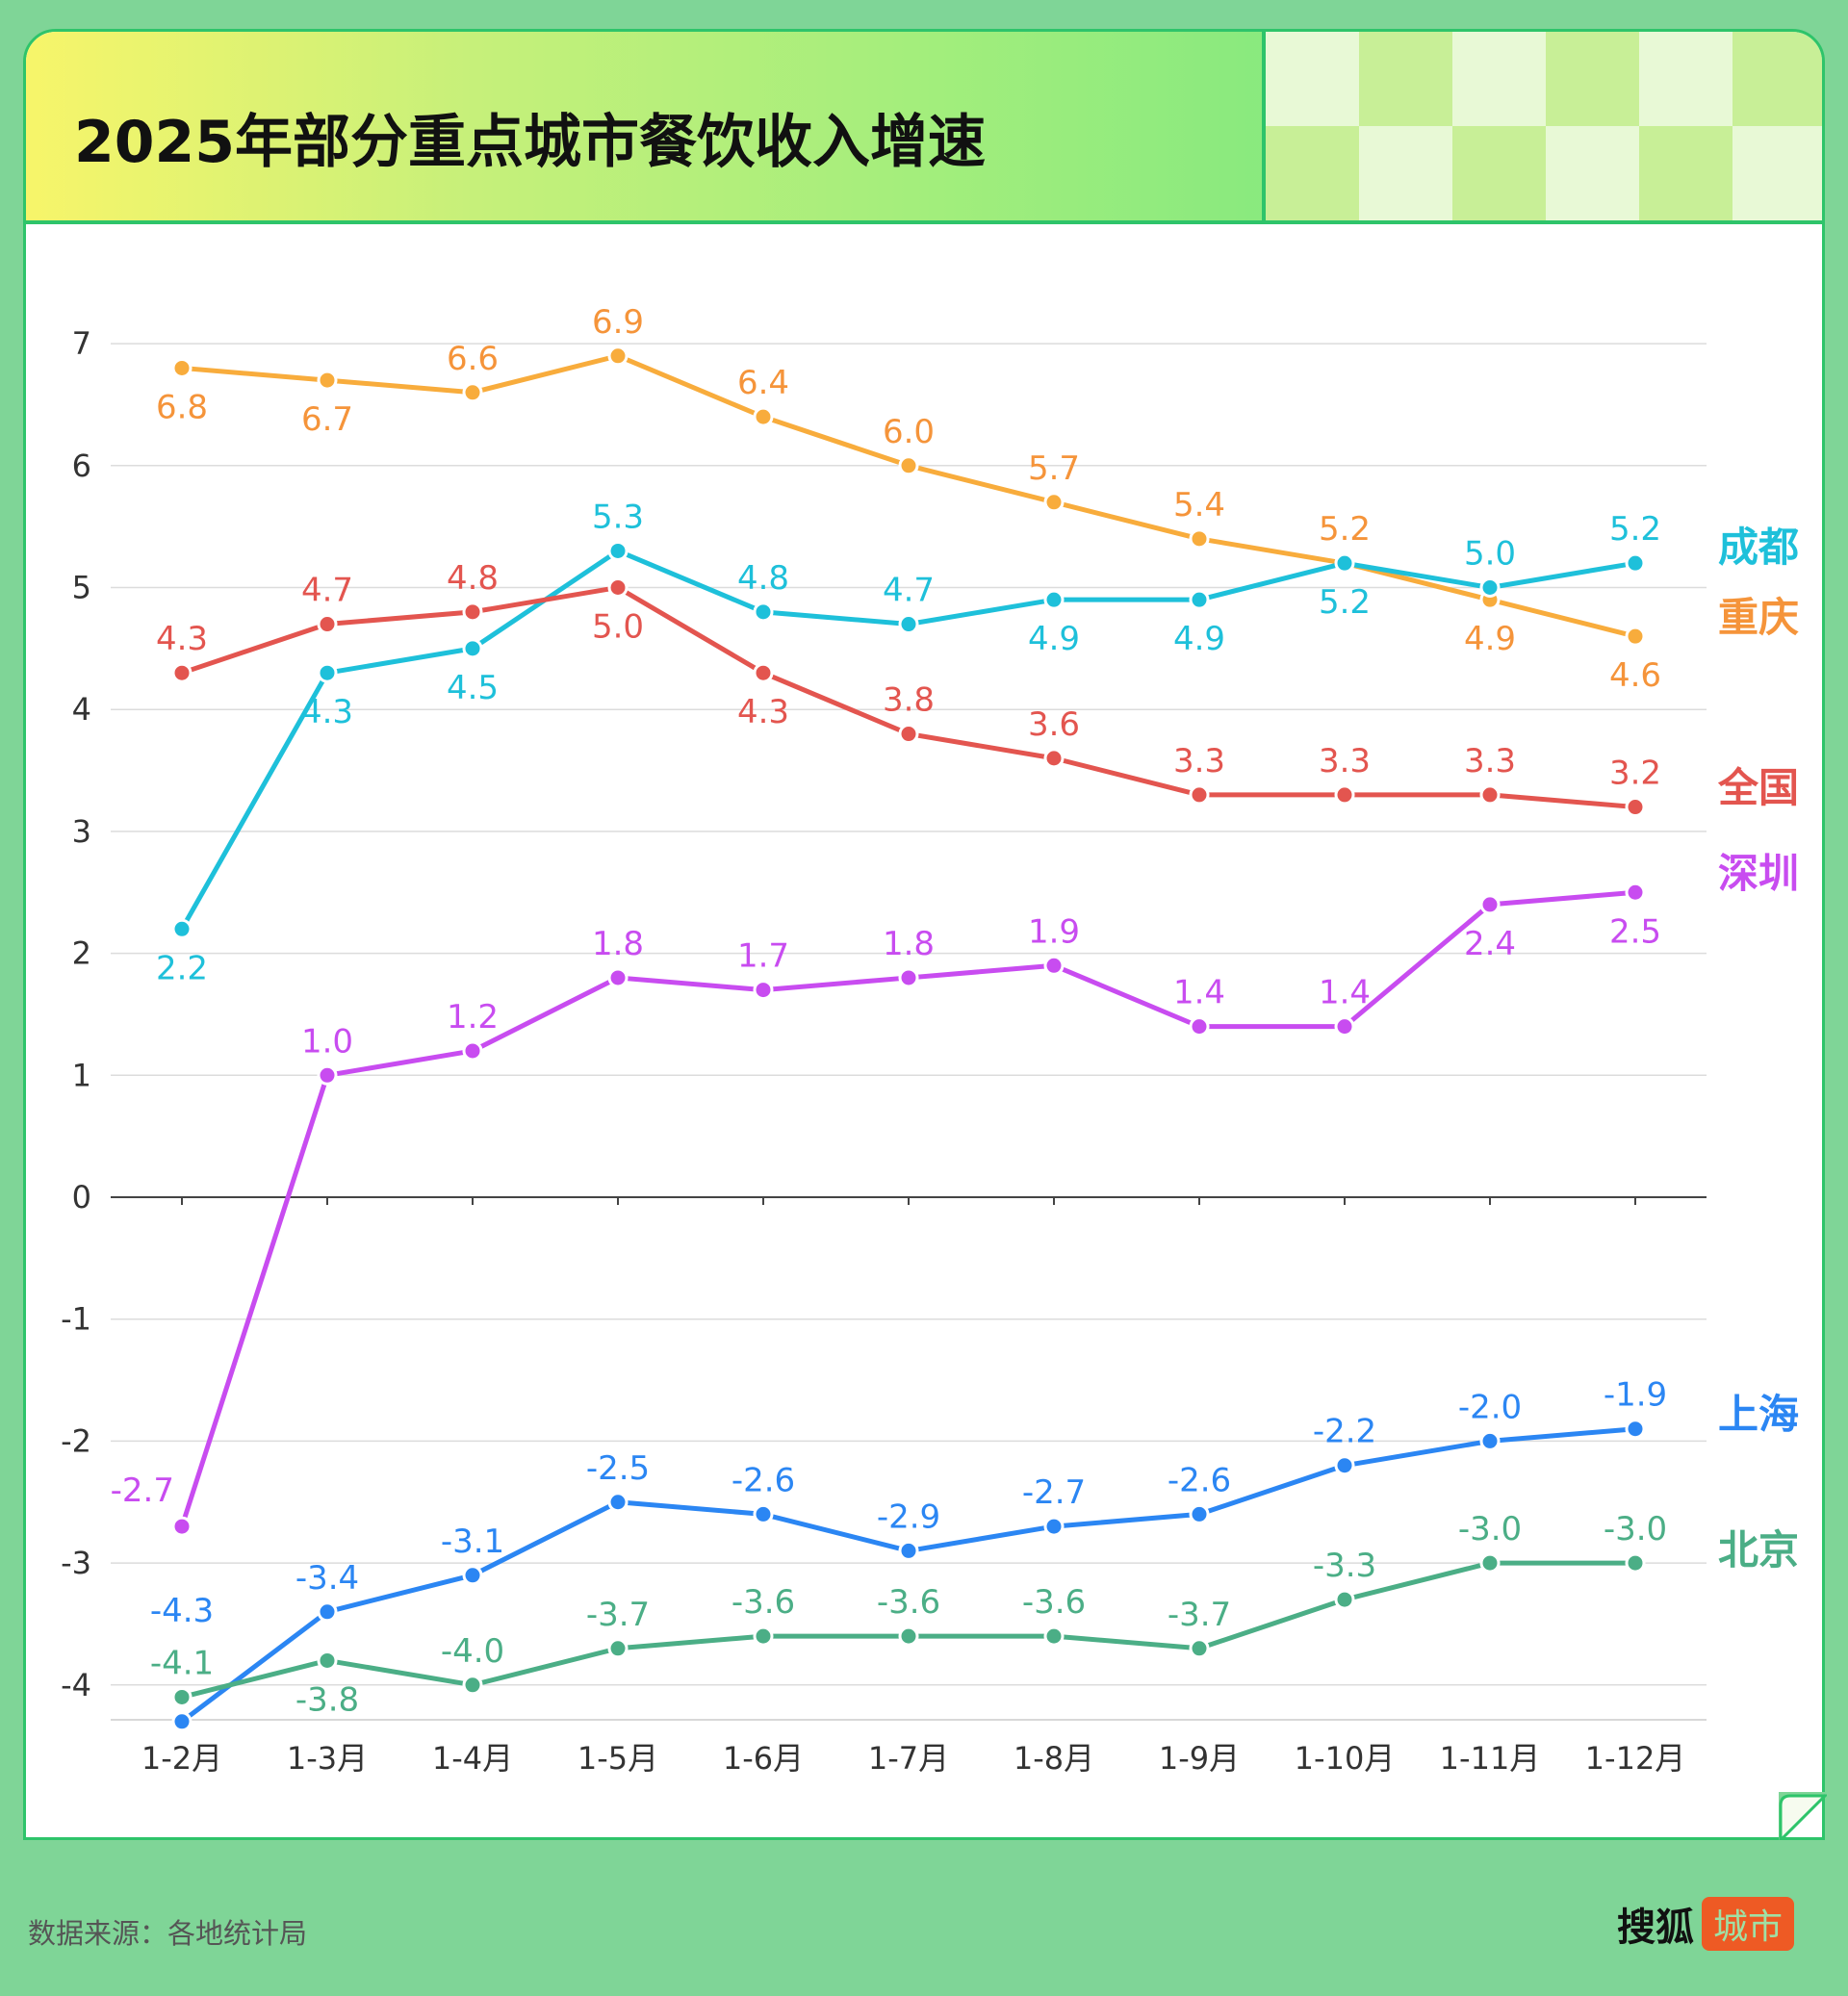 This screenshot has width=1848, height=1996. Describe the element at coordinates (473, 359) in the screenshot. I see `data-label: 6.6` at that location.